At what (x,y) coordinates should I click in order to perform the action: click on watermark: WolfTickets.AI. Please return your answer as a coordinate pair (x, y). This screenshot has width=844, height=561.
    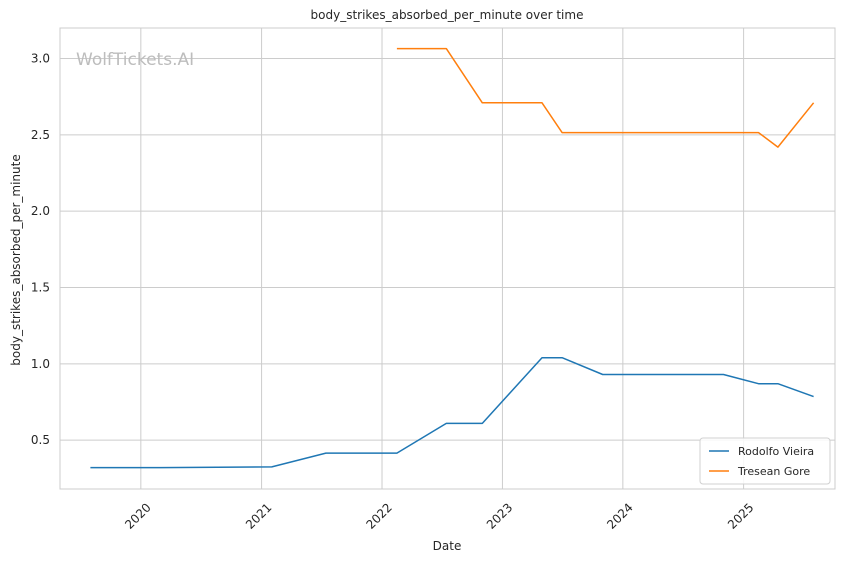
    Looking at the image, I should click on (135, 60).